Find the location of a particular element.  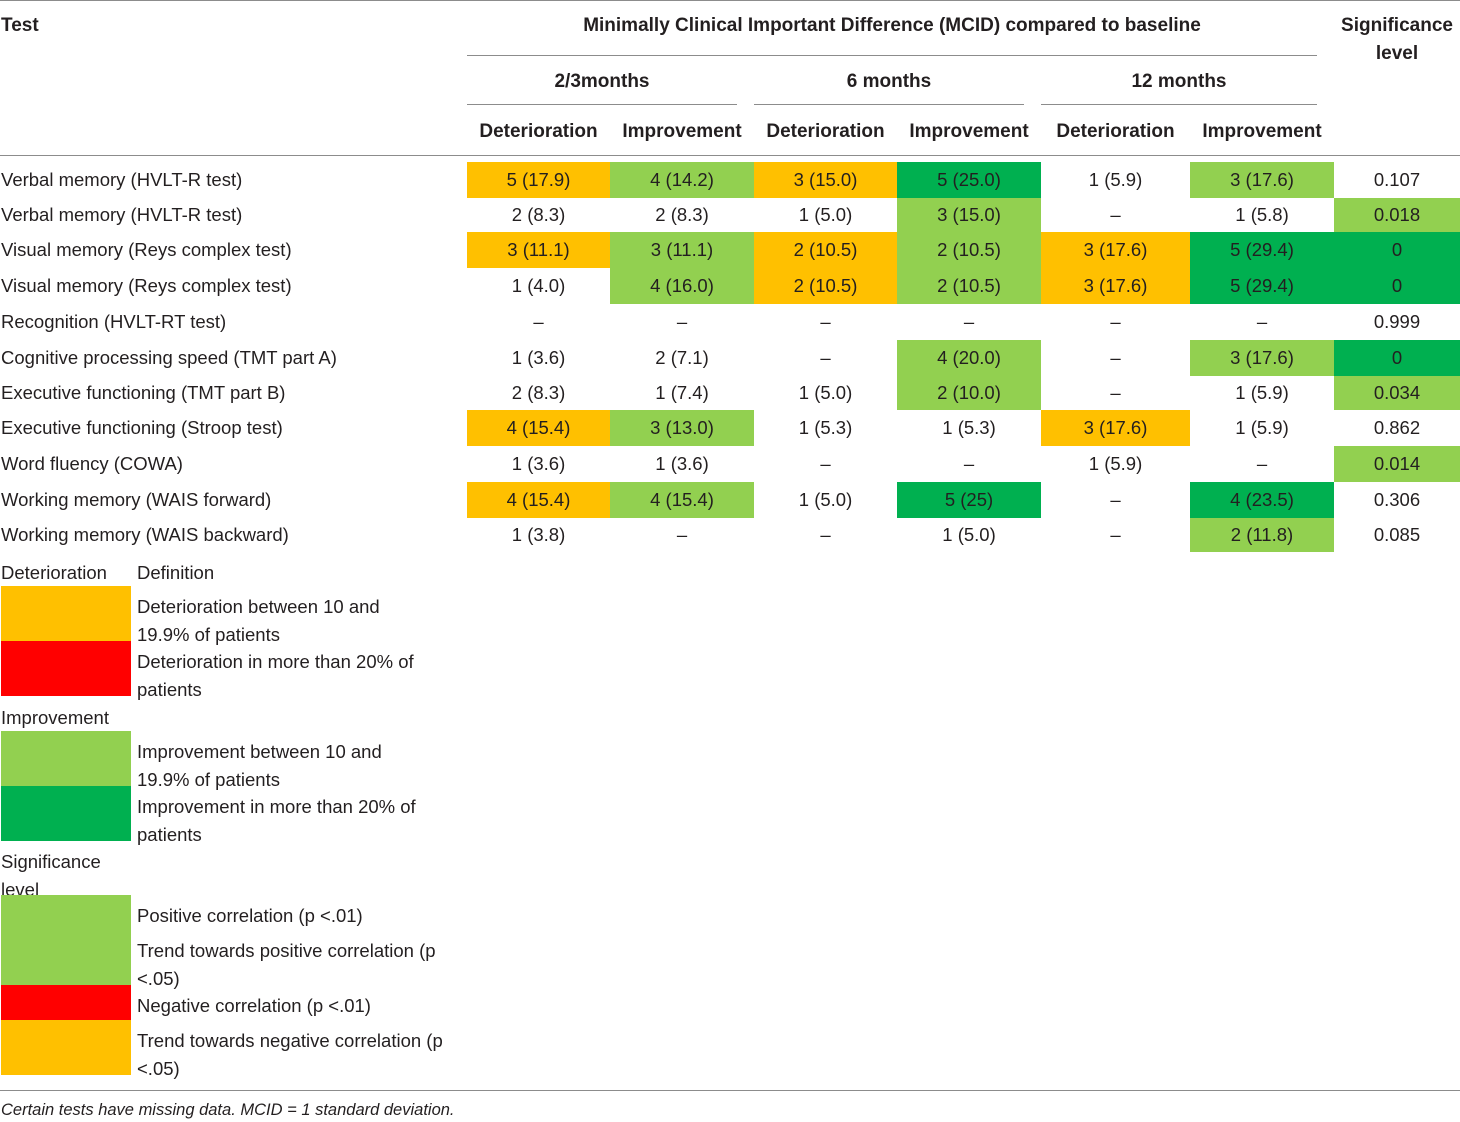

period-2-3-months: 2/3months is located at coordinates (602, 81).